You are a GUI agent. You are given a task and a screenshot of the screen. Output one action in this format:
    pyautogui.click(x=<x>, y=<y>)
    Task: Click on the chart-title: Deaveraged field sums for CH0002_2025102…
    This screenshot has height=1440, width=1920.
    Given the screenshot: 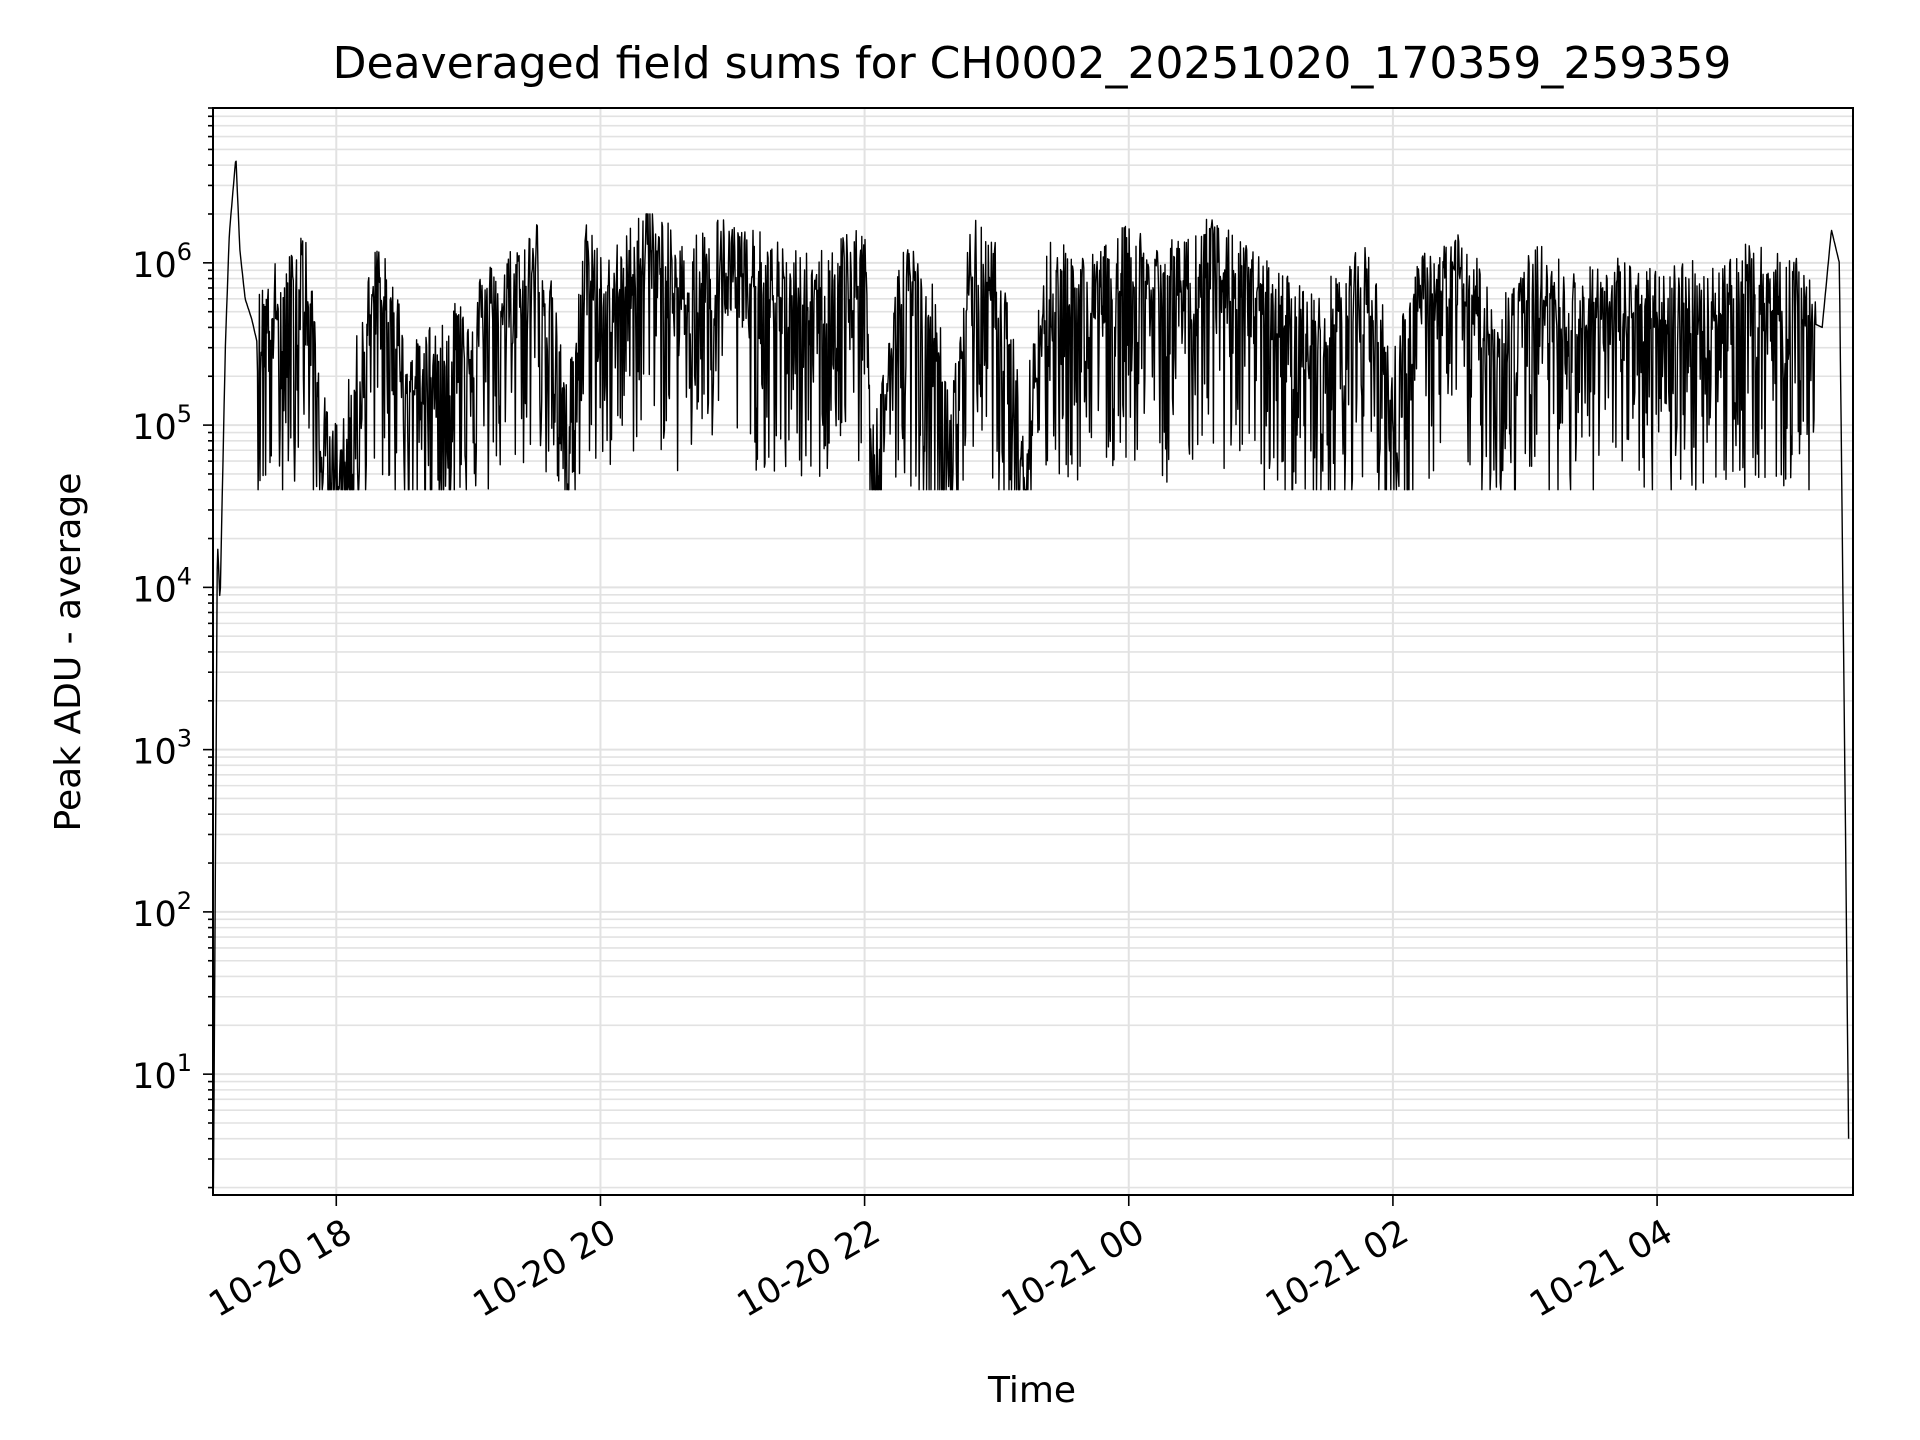 What is the action you would take?
    pyautogui.click(x=1032, y=63)
    